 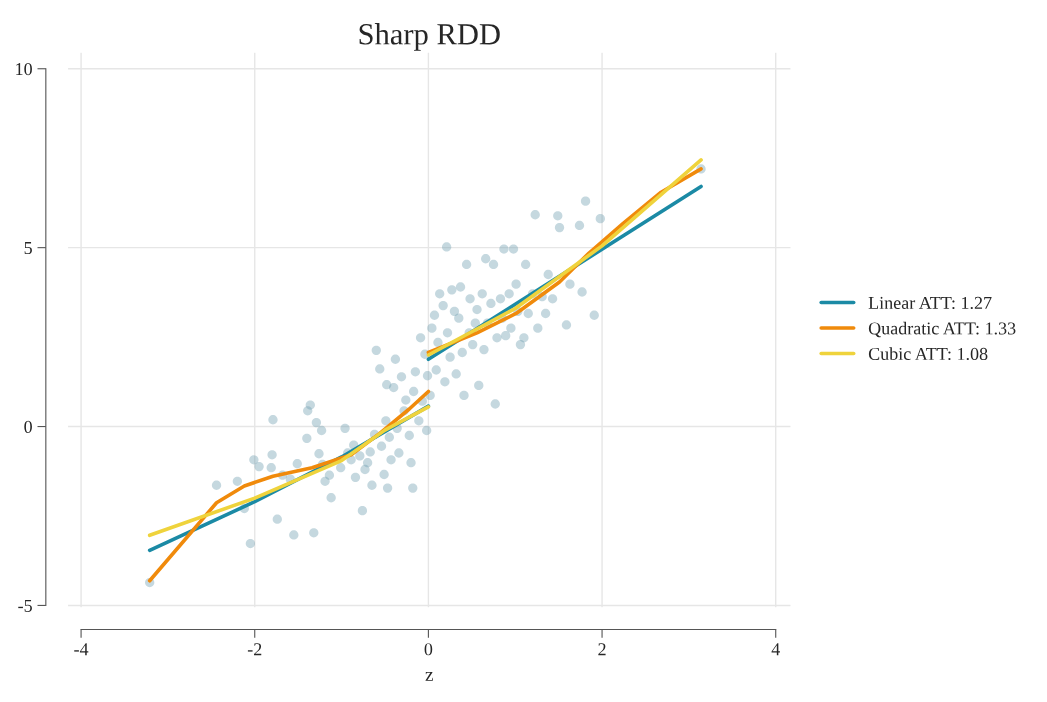 What do you see at coordinates (28, 426) in the screenshot?
I see `y-tick-label: 0` at bounding box center [28, 426].